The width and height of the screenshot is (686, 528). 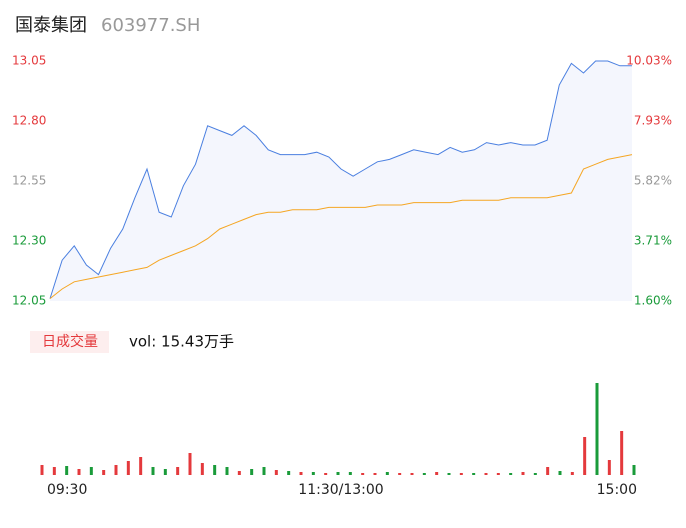 I want to click on volume-text: vol: 15.43万手, so click(x=181, y=342).